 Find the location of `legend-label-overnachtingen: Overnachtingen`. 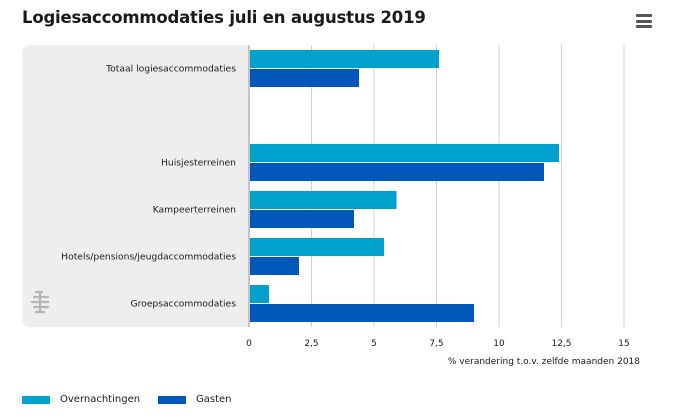

legend-label-overnachtingen: Overnachtingen is located at coordinates (100, 399).